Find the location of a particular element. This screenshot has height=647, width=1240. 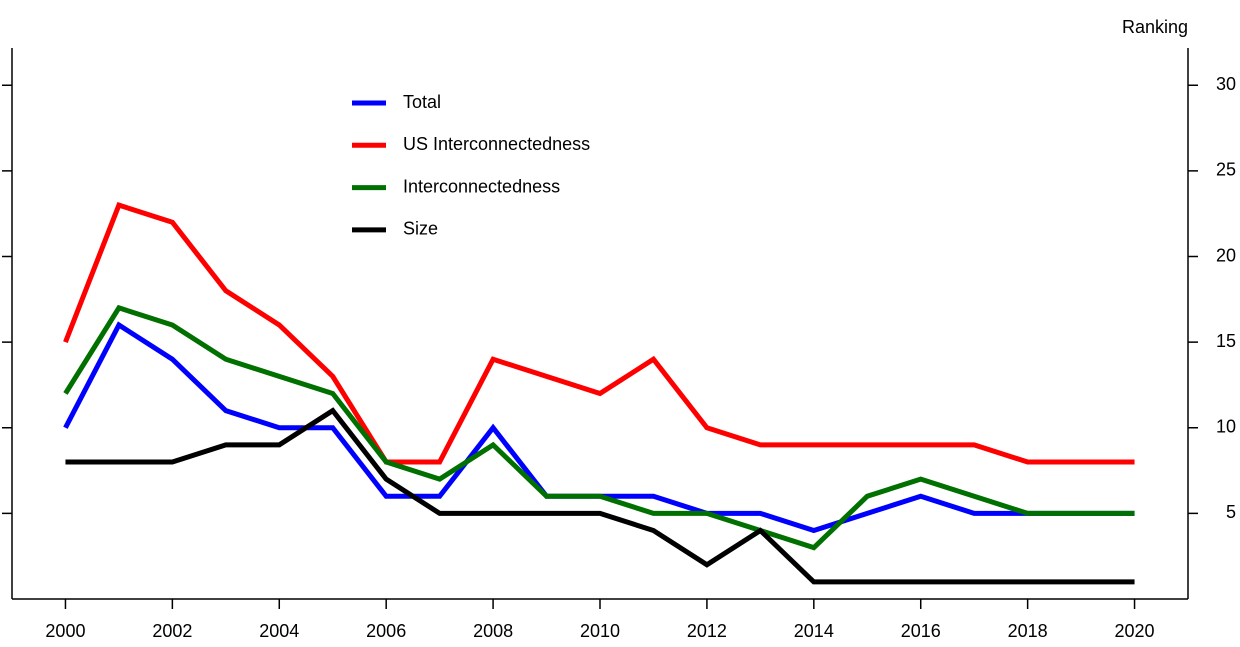

x-tick-label: 2018 is located at coordinates (1028, 631).